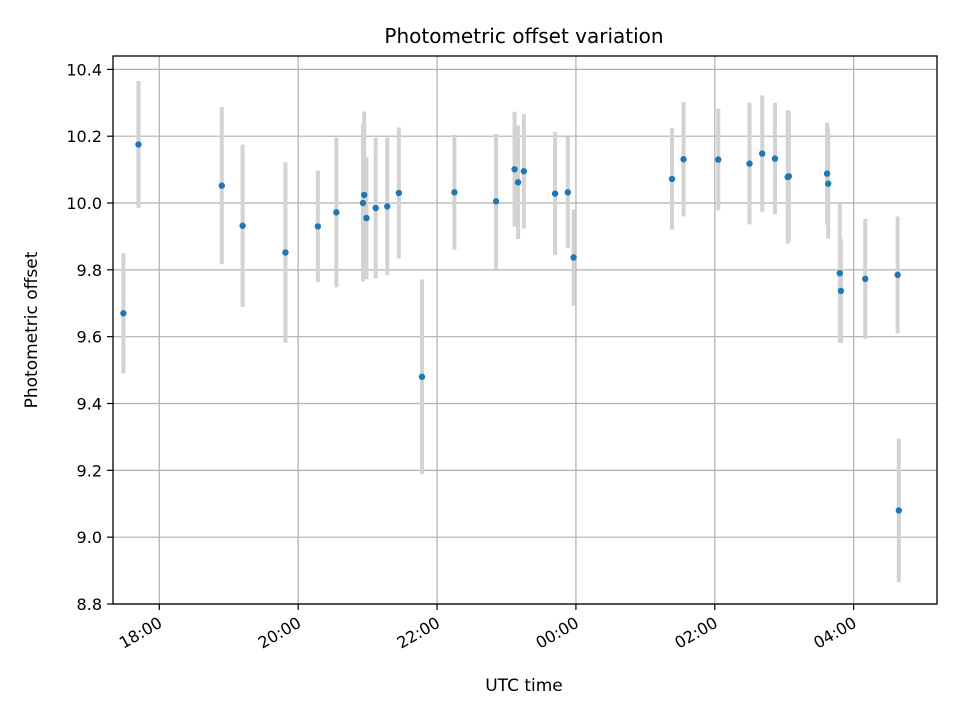  Describe the element at coordinates (556, 633) in the screenshot. I see `x-tick-label: 00:00` at that location.